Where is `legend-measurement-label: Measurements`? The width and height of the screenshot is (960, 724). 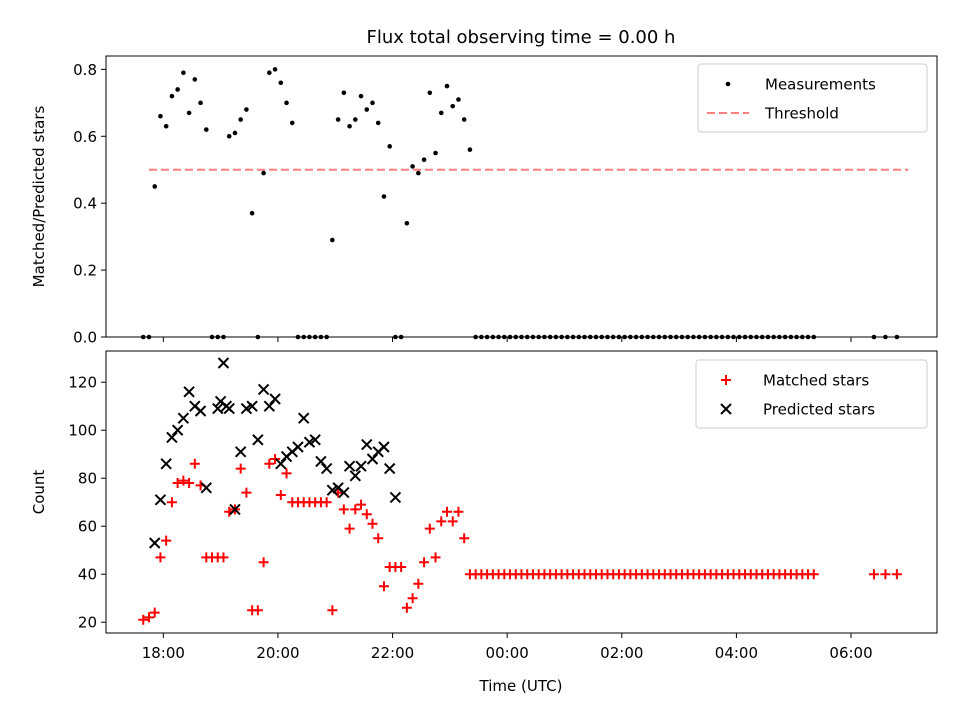
legend-measurement-label: Measurements is located at coordinates (820, 85).